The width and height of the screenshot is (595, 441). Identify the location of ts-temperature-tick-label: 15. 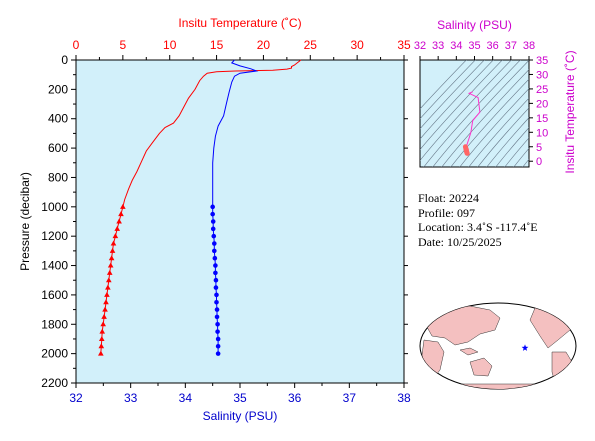
(542, 119).